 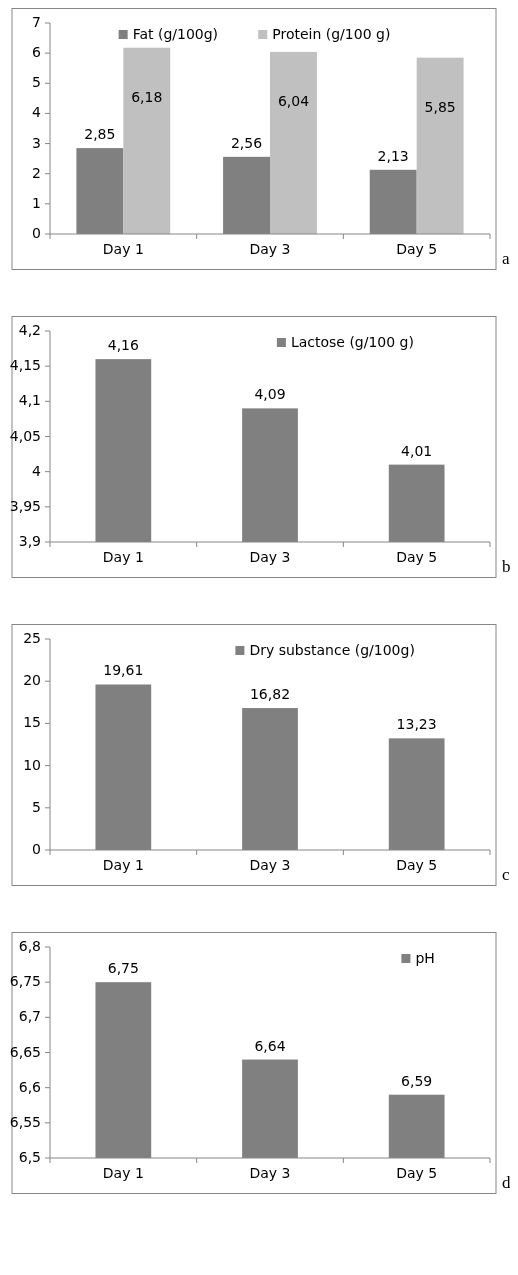 I want to click on legend-label: Protein (g/100 g), so click(x=331, y=34).